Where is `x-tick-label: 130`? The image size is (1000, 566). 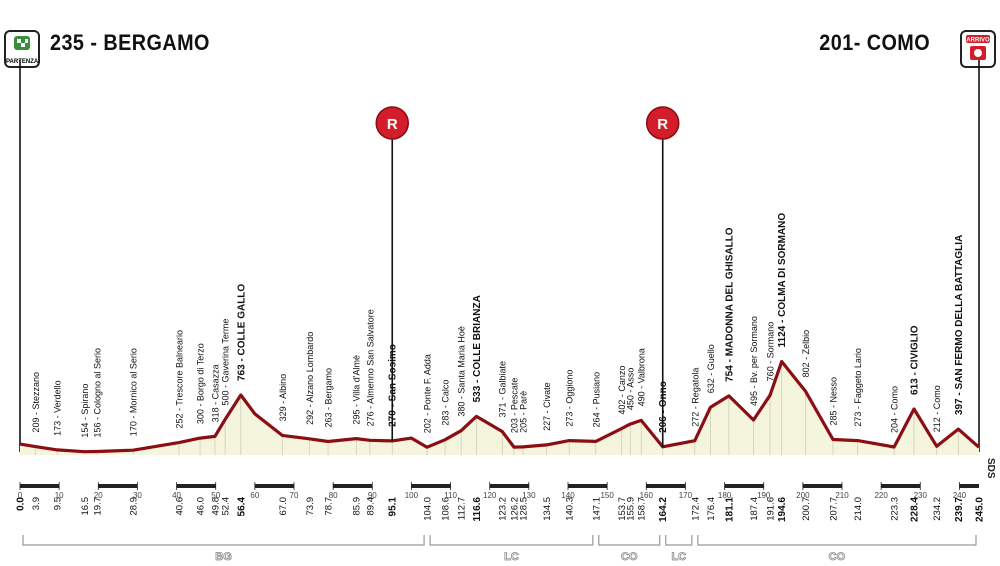
x-tick-label: 130 is located at coordinates (529, 495).